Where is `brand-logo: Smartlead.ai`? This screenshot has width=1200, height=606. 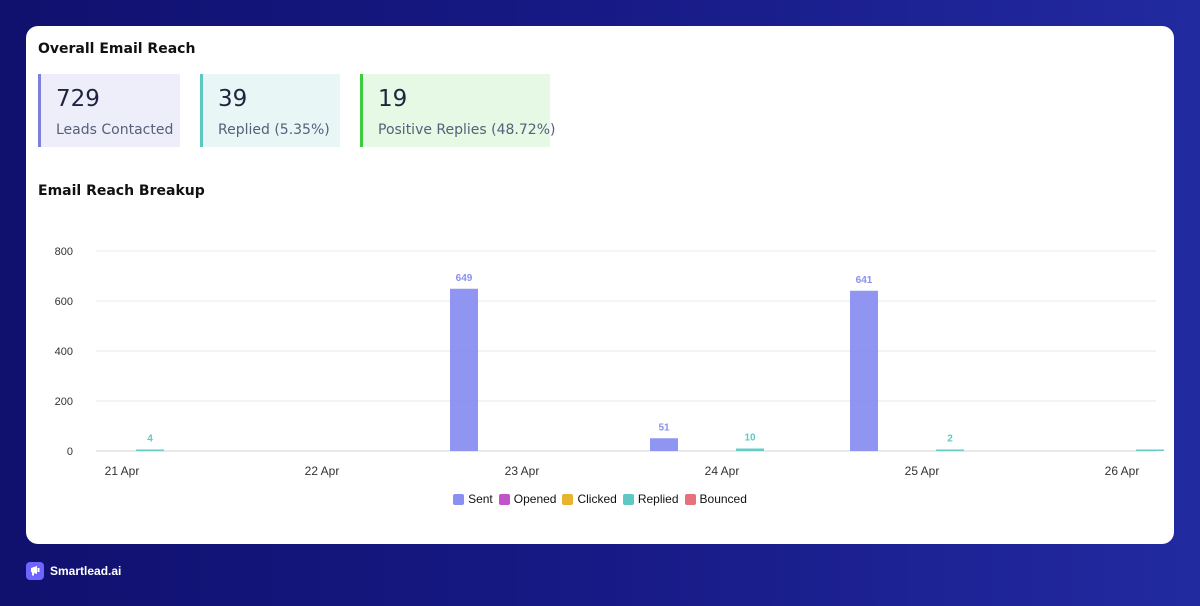
brand-logo: Smartlead.ai is located at coordinates (73, 571).